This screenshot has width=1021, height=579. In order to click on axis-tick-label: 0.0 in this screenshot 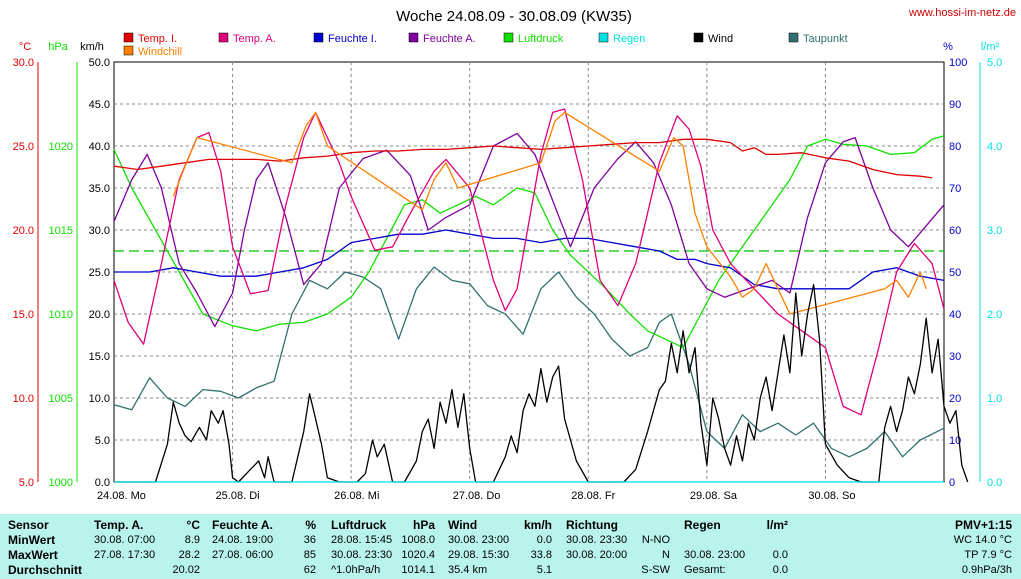, I will do `click(102, 483)`.